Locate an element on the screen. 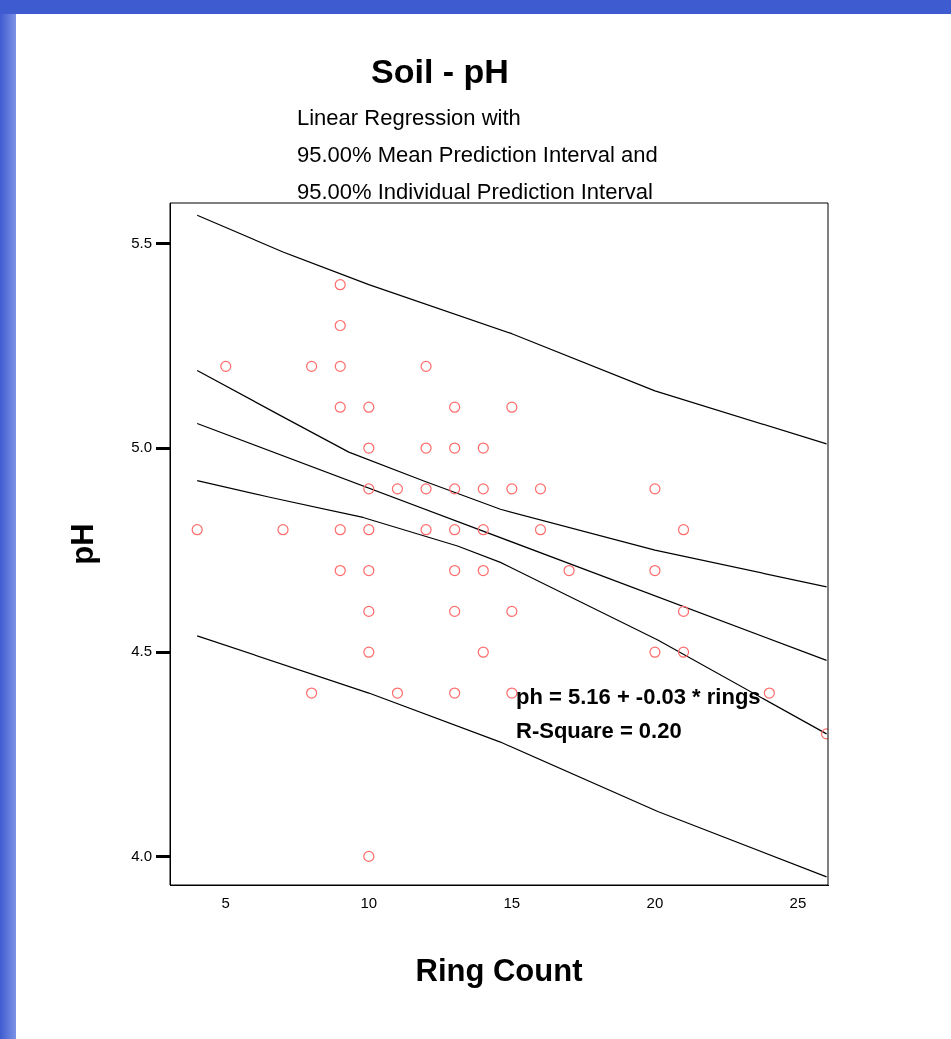 The height and width of the screenshot is (1039, 951). x-tick-label: 15 is located at coordinates (512, 903).